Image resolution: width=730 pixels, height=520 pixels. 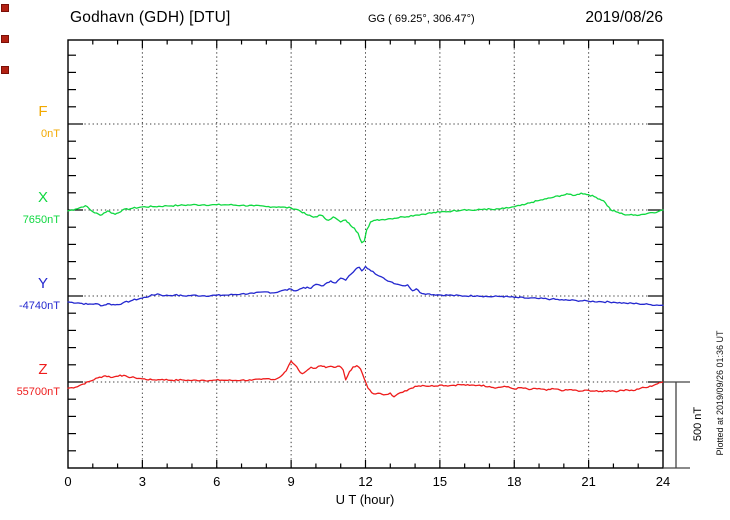 I want to click on trace-X, so click(x=365, y=218).